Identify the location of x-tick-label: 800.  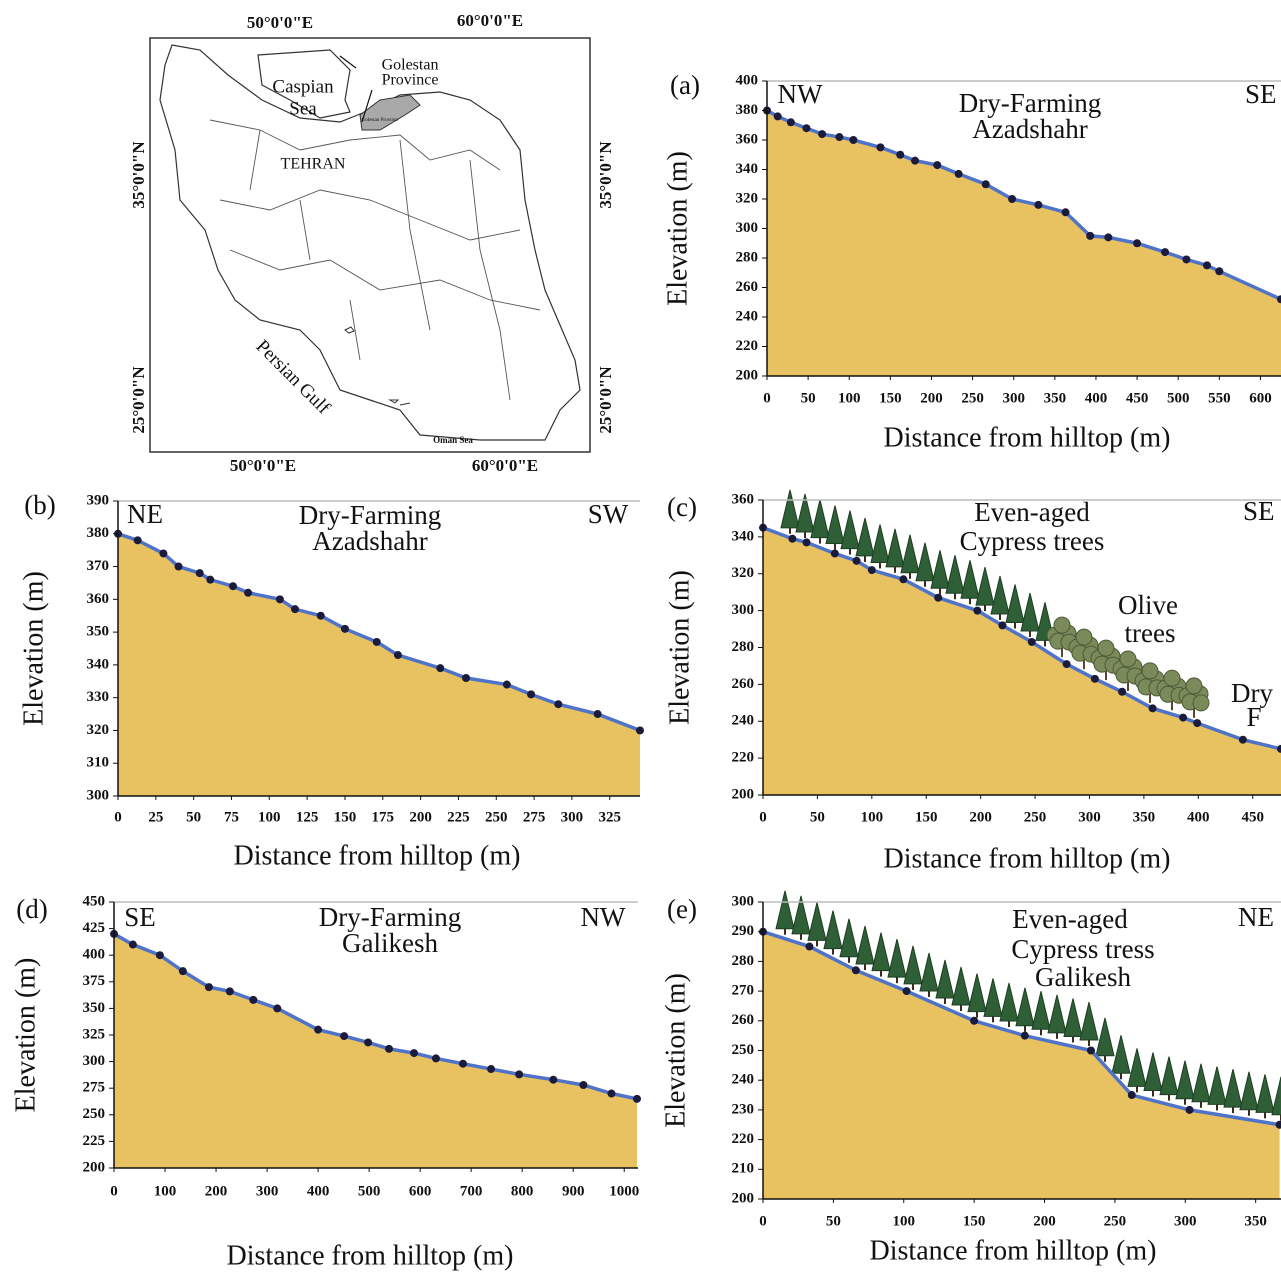
(522, 1191).